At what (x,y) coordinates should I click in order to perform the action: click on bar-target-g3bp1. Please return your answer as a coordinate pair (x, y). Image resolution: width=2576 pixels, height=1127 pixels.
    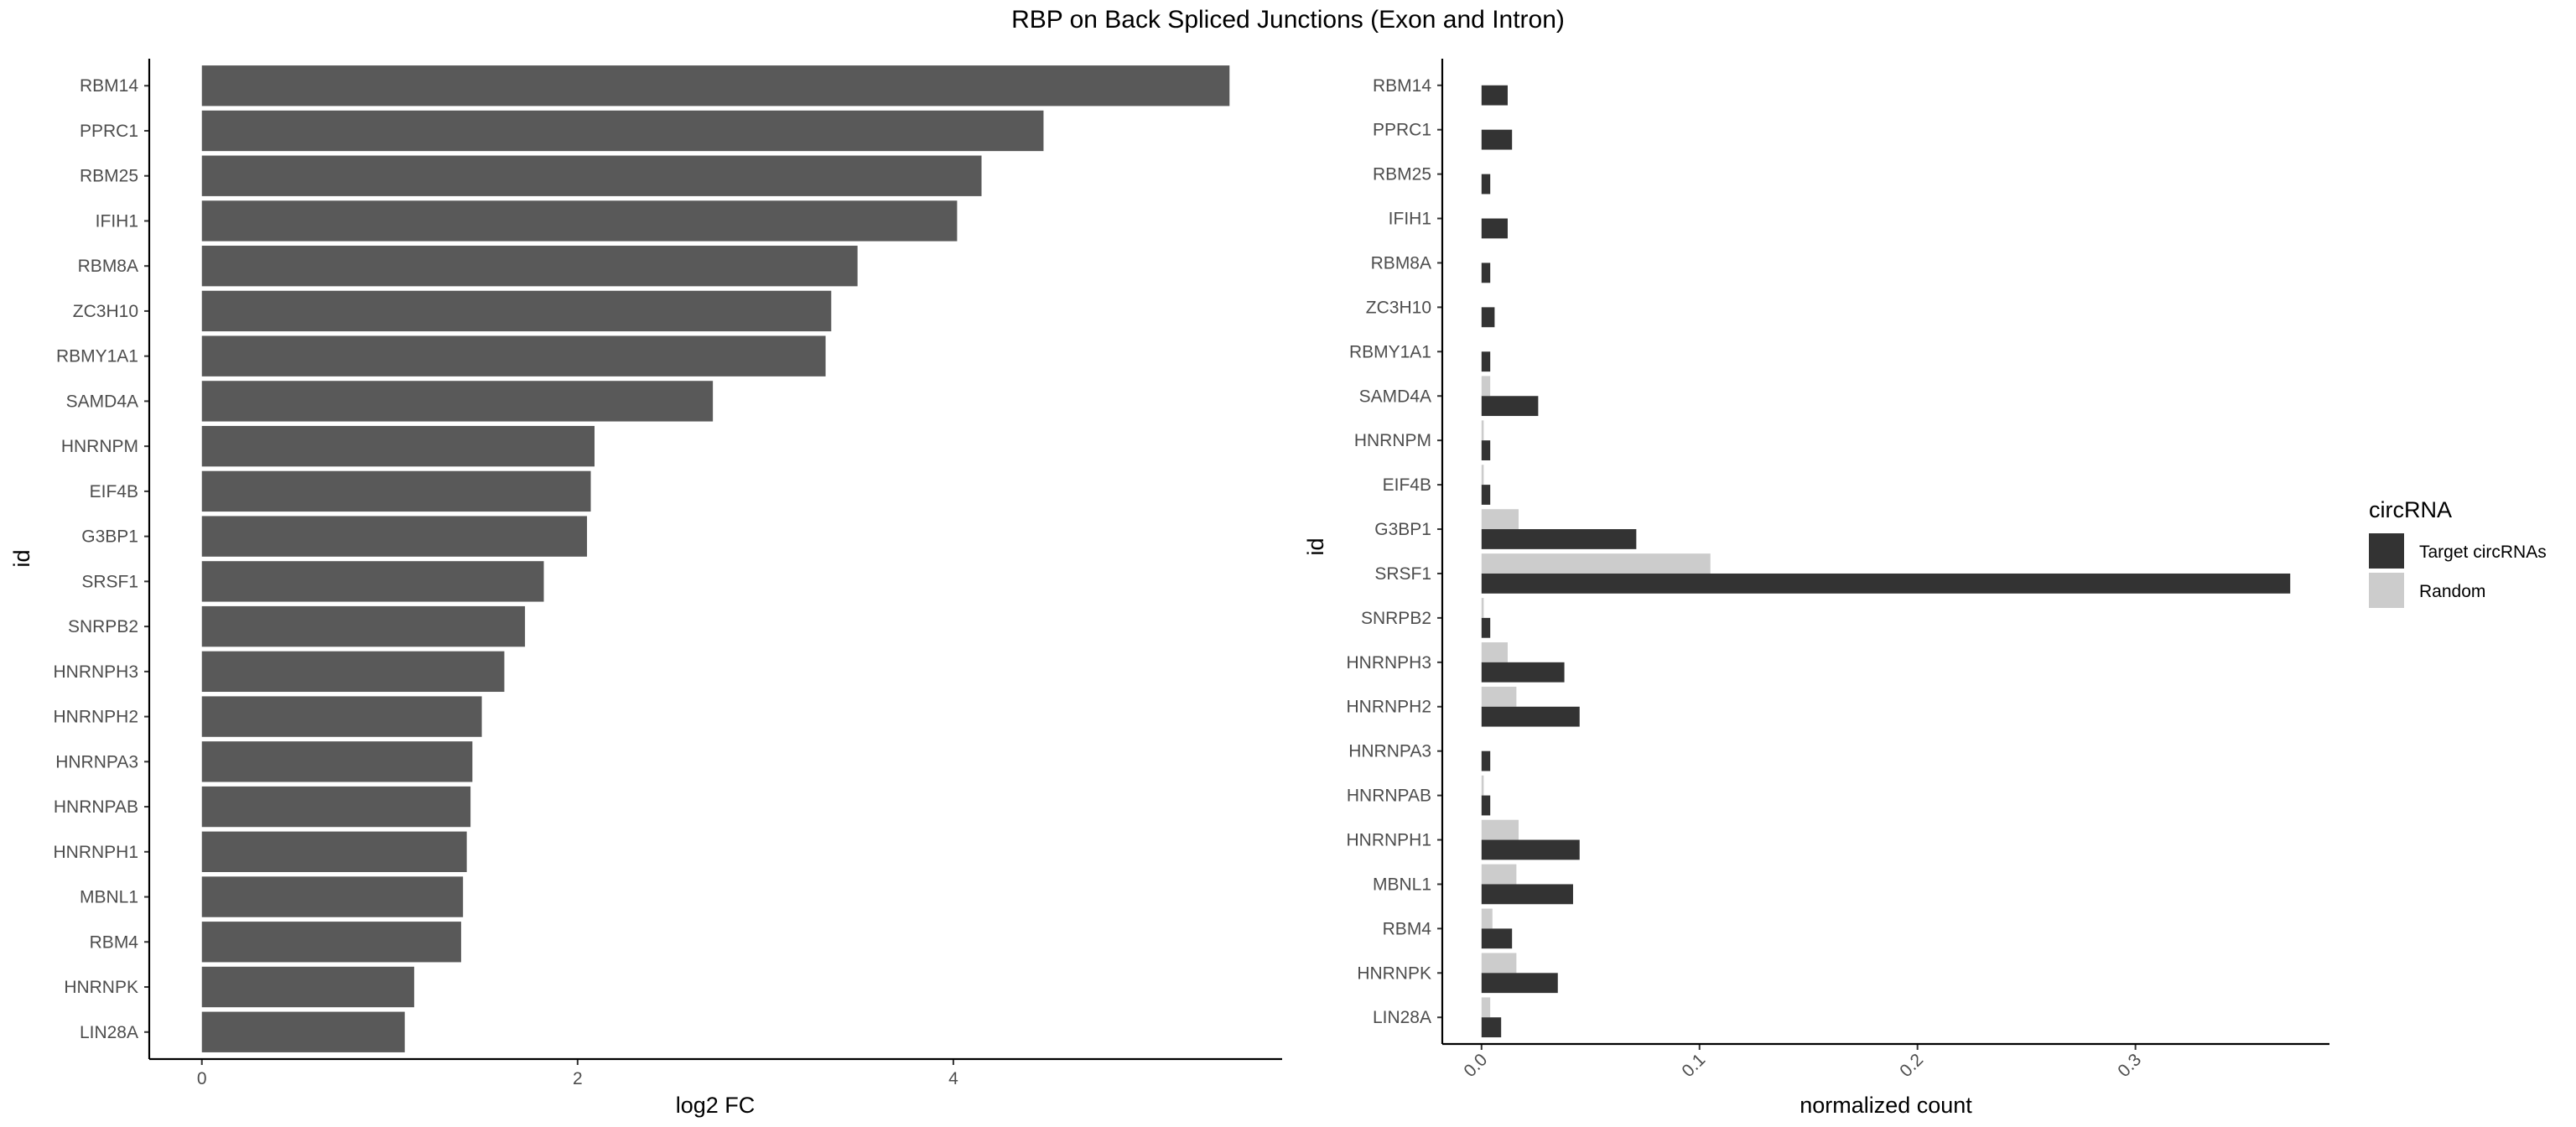
    Looking at the image, I should click on (1559, 539).